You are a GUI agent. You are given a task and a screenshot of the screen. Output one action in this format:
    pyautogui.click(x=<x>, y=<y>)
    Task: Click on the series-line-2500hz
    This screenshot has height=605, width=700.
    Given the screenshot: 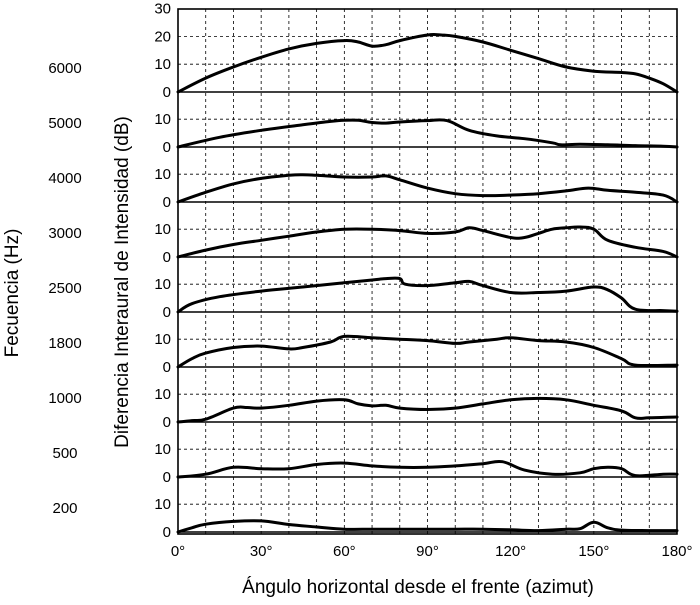 What is the action you would take?
    pyautogui.click(x=427, y=295)
    